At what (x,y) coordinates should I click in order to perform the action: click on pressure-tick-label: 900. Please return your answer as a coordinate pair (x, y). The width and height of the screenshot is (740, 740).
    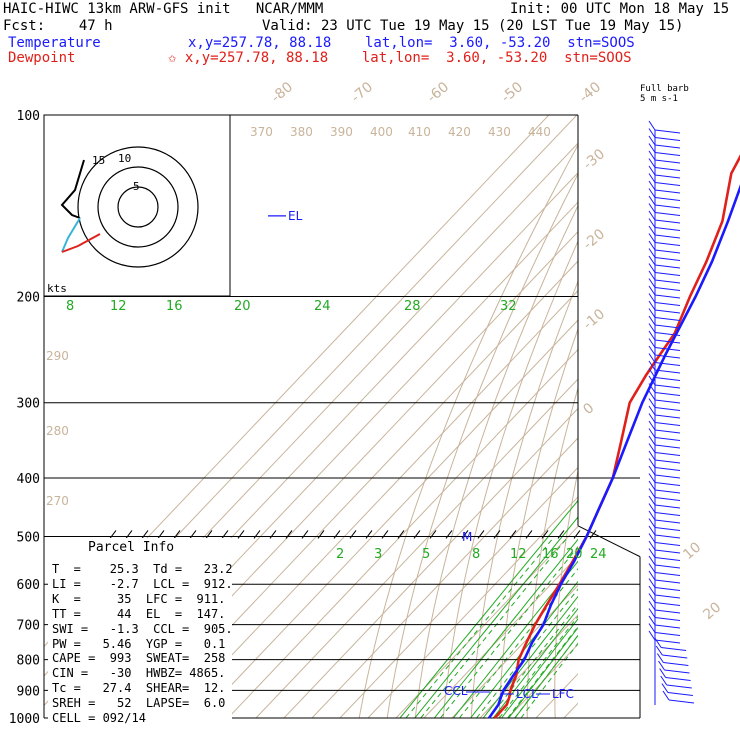
    Looking at the image, I should click on (28, 691).